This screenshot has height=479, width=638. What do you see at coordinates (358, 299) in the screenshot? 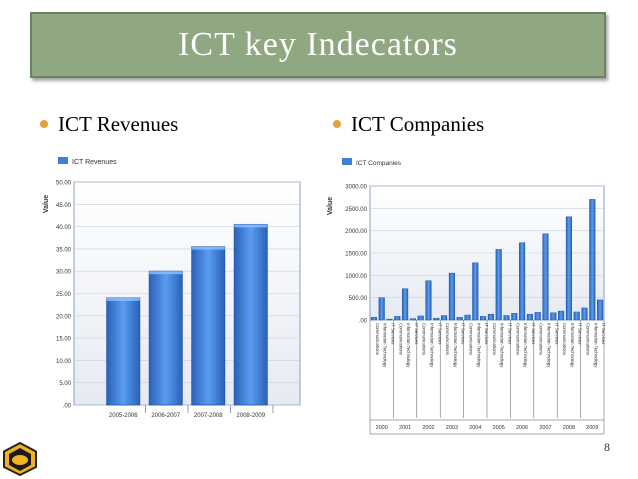
I see `y-tick-label: 500.00` at bounding box center [358, 299].